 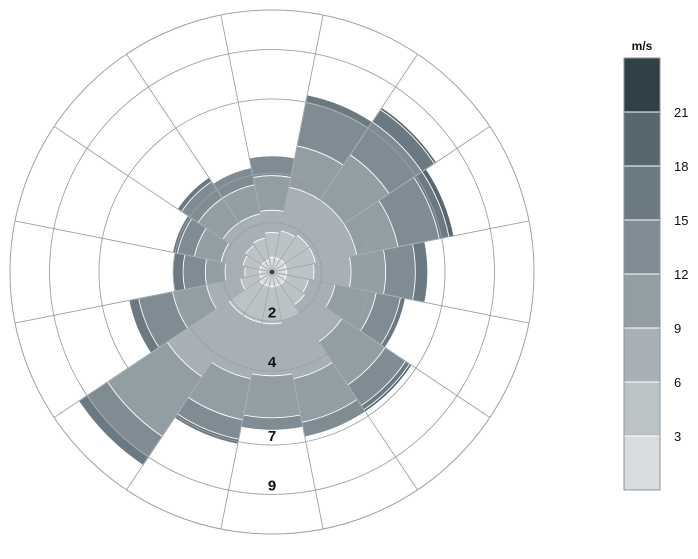 I want to click on legend-unit-label: m/s, so click(x=642, y=46).